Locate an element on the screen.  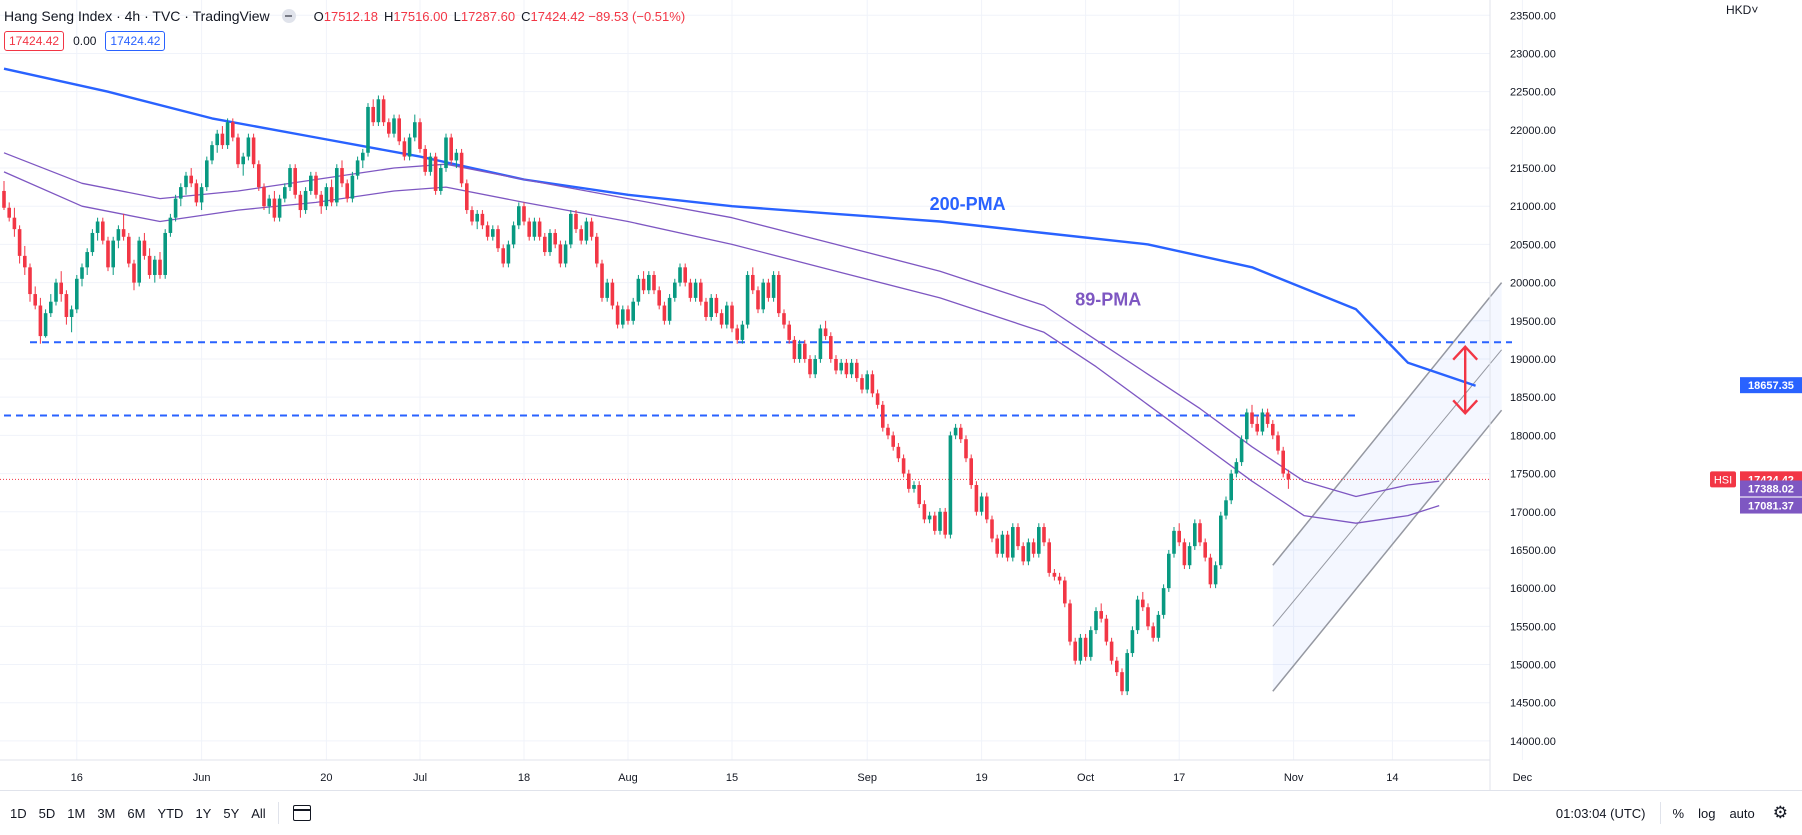
price-channel is located at coordinates (1387, 487).